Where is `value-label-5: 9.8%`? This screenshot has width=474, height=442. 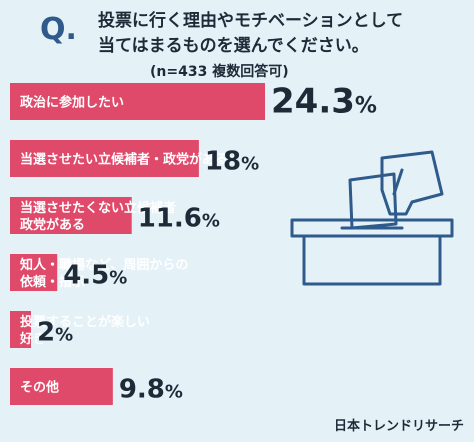 value-label-5: 9.8% is located at coordinates (151, 390).